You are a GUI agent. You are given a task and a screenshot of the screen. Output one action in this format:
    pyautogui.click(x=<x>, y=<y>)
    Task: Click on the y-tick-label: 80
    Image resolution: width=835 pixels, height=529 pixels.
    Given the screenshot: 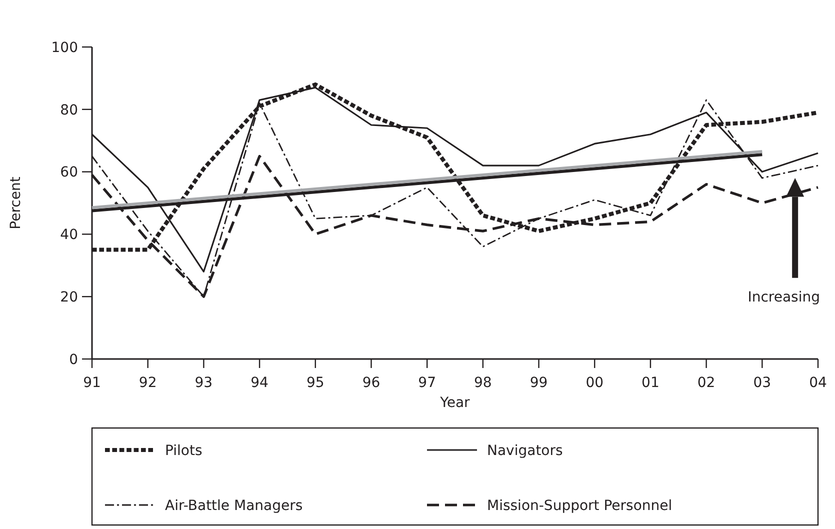 What is the action you would take?
    pyautogui.click(x=69, y=110)
    